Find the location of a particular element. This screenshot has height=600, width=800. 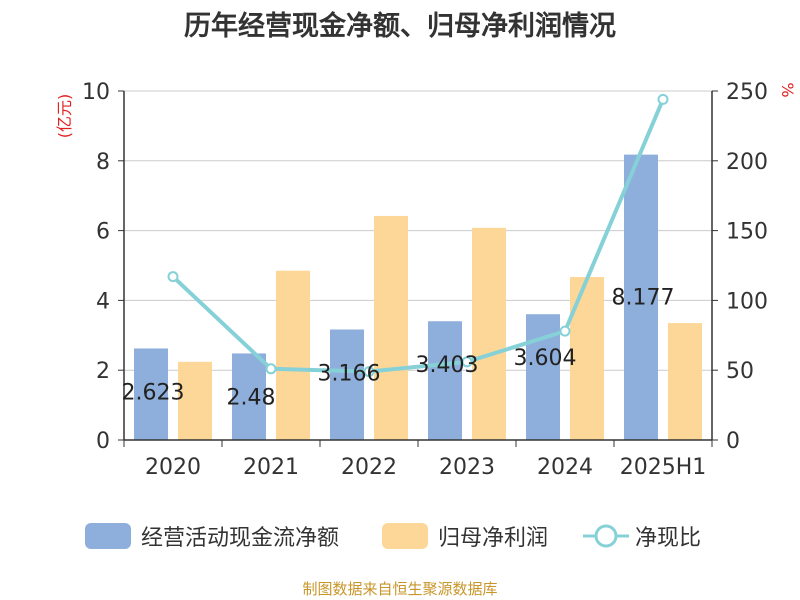

left-axis-unit-label: (亿元) is located at coordinates (64, 116).